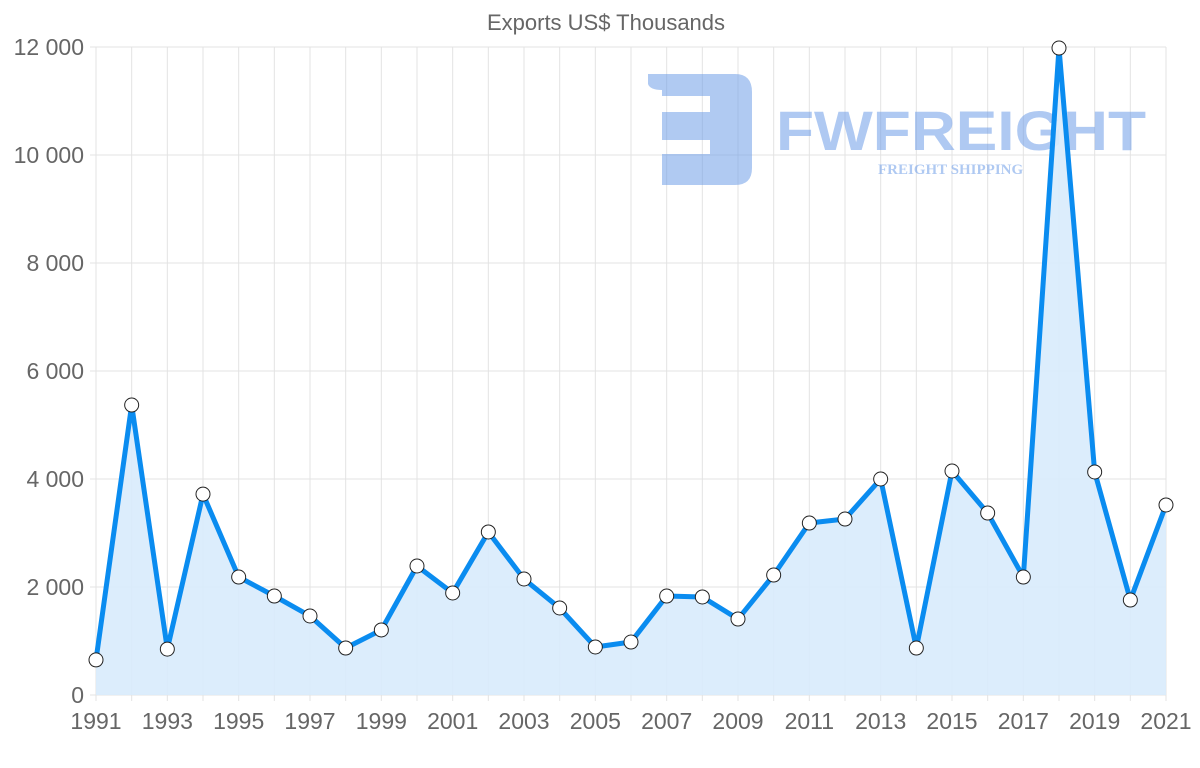 Image resolution: width=1200 pixels, height=768 pixels. Describe the element at coordinates (737, 721) in the screenshot. I see `x-tick-label: 2009` at that location.